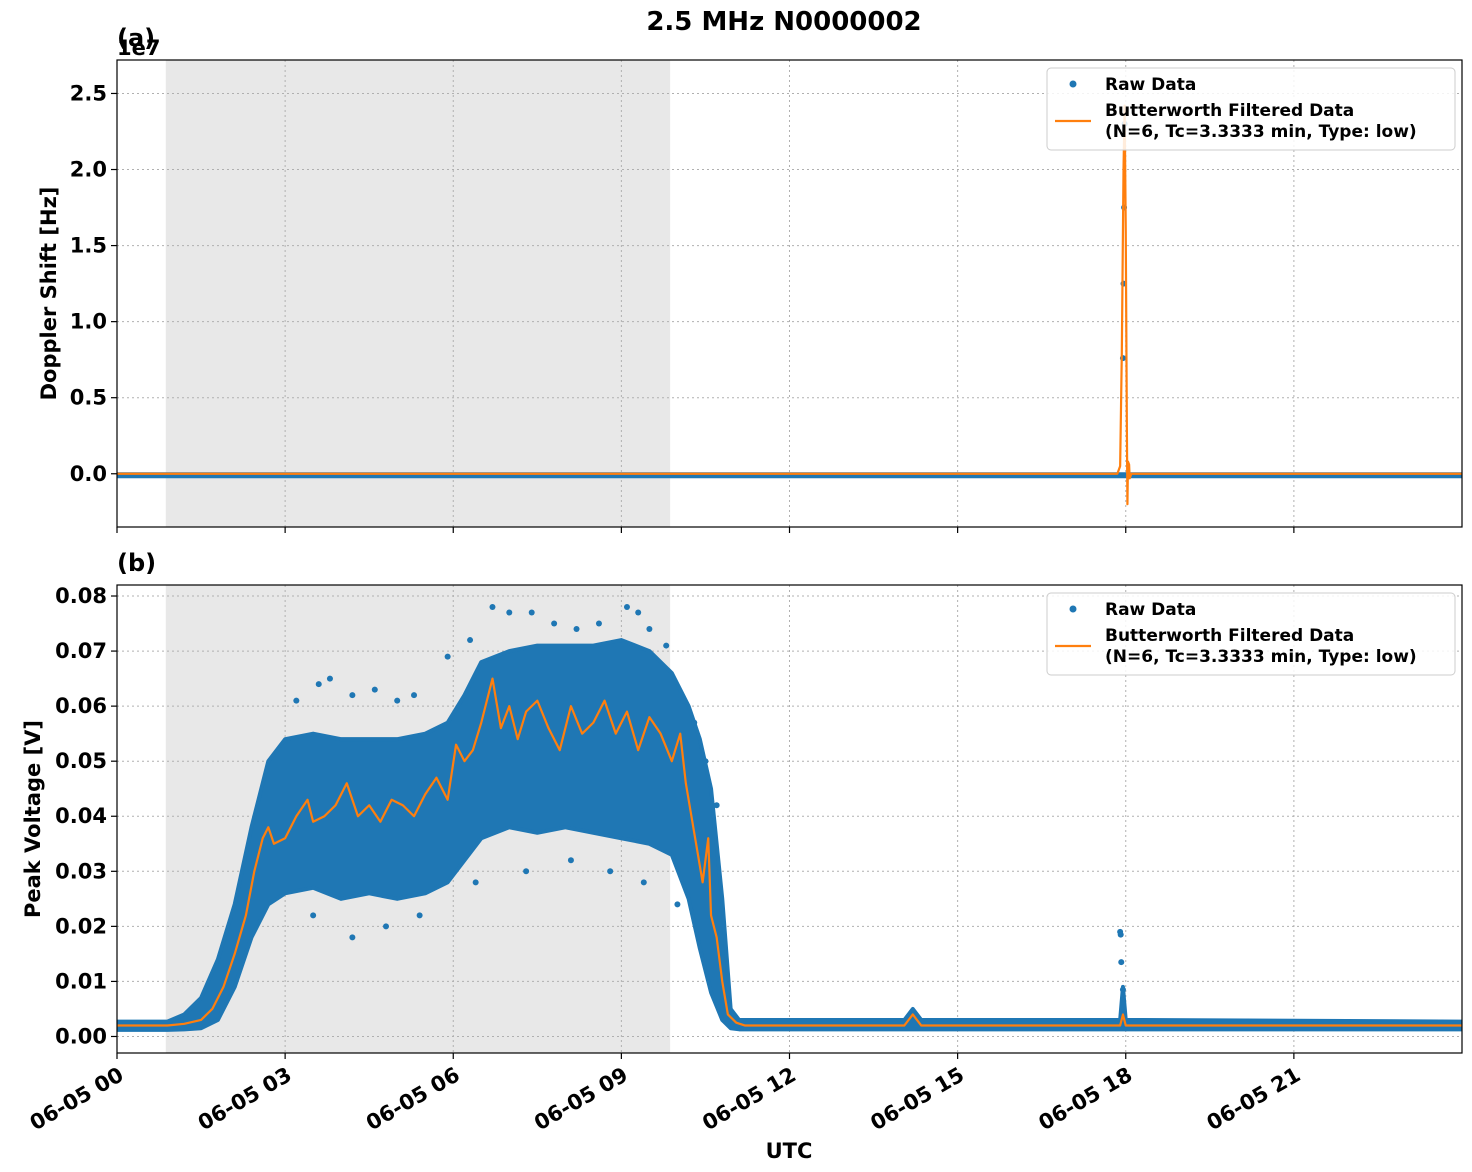 The image size is (1472, 1172). Describe the element at coordinates (581, 1099) in the screenshot. I see `x-tick-label: 06-05 09` at that location.